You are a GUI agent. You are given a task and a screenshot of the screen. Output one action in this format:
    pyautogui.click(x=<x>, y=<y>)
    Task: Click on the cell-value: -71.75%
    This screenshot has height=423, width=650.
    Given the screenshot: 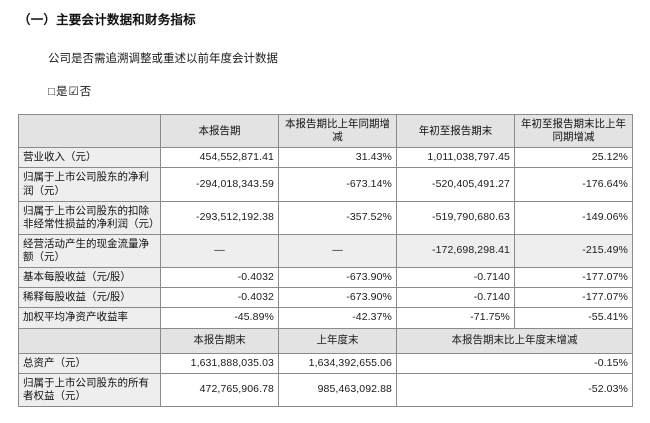 What is the action you would take?
    pyautogui.click(x=455, y=318)
    